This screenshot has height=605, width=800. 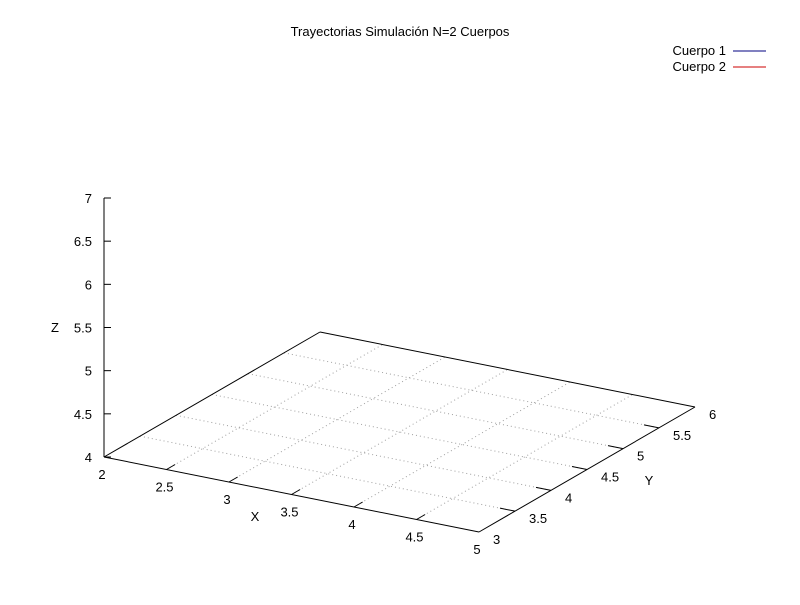 I want to click on back-y-edge, so click(x=212, y=394).